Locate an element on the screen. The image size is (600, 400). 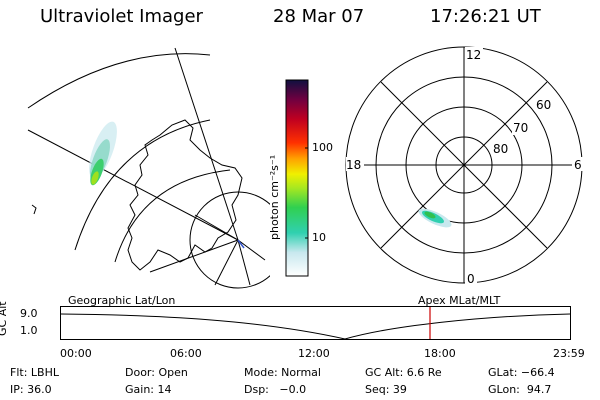
color-scale-tick-10: 10 is located at coordinates (319, 237).